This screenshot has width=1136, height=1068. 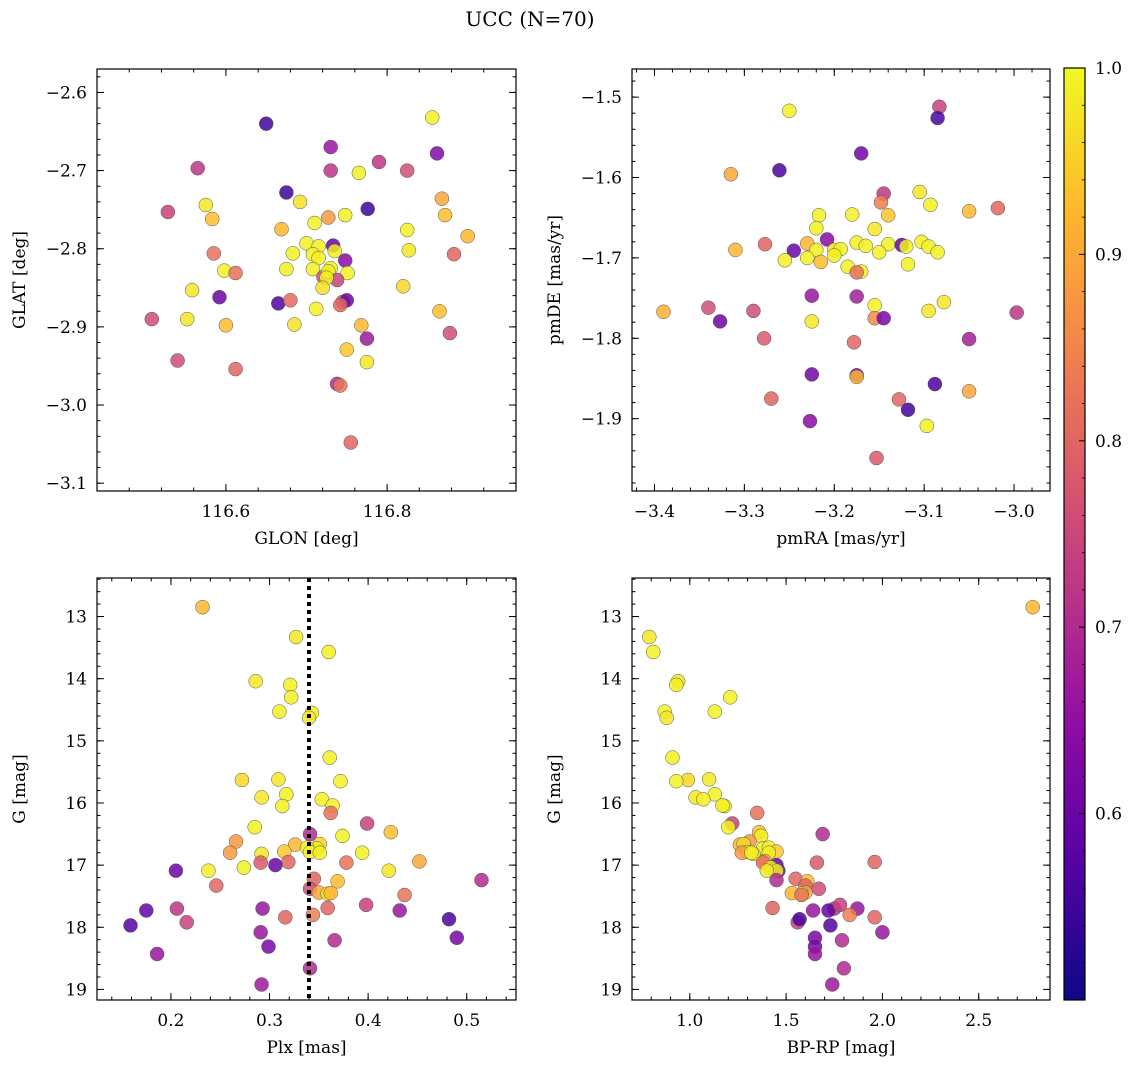 What do you see at coordinates (841, 1048) in the screenshot?
I see `x-axis-label: BP-RP [mag]` at bounding box center [841, 1048].